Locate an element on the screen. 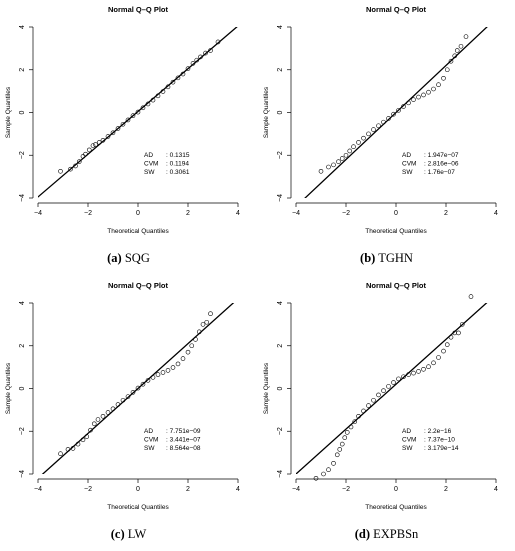  y-tick-label: −4 is located at coordinates (280, 198).